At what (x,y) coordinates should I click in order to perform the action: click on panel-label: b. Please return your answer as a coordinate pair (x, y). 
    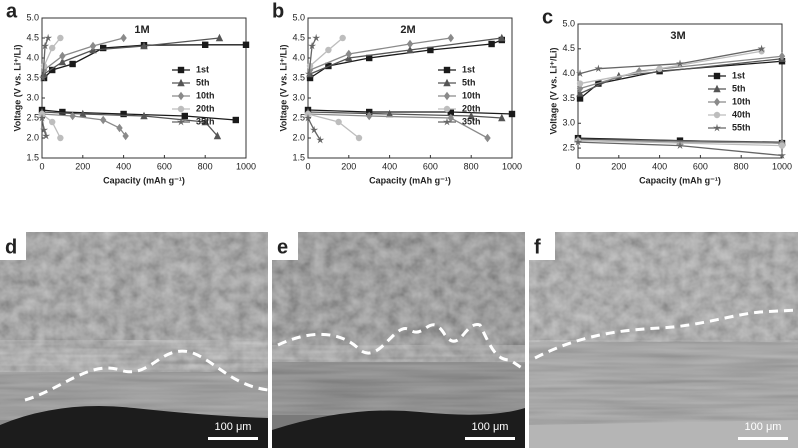
    Looking at the image, I should click on (278, 11).